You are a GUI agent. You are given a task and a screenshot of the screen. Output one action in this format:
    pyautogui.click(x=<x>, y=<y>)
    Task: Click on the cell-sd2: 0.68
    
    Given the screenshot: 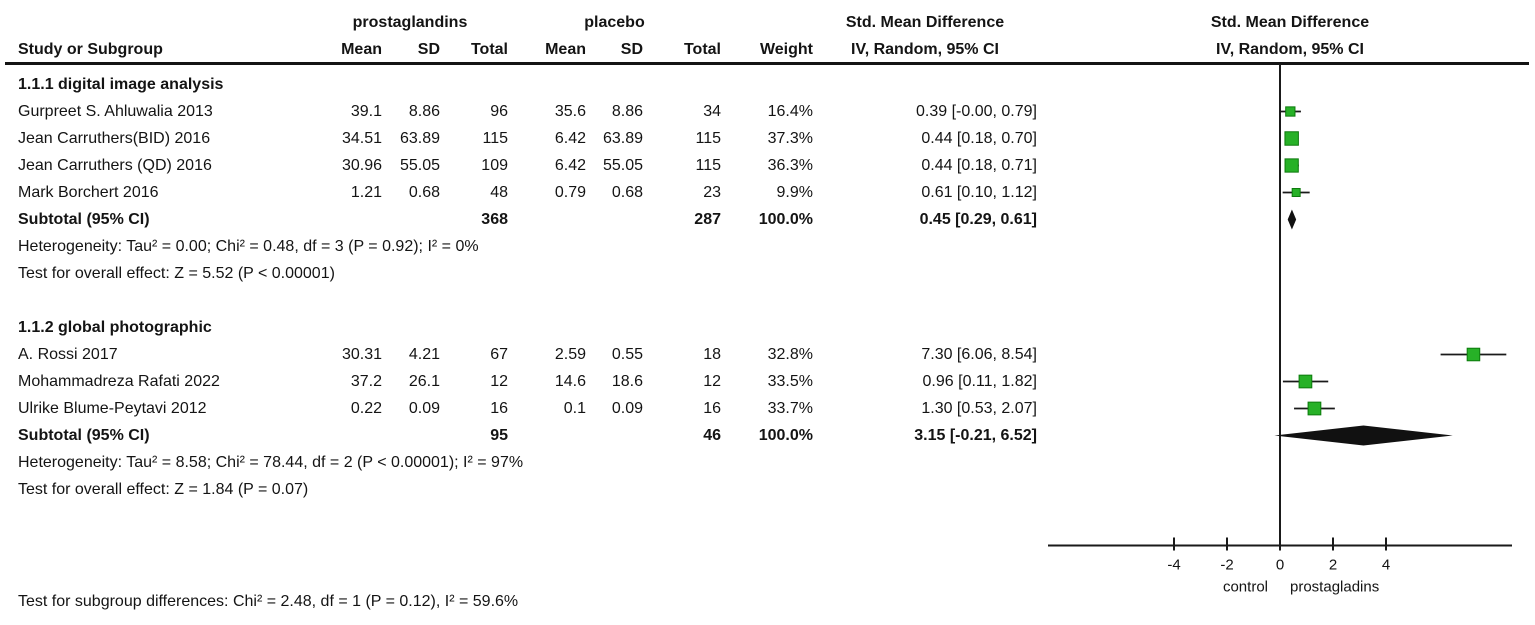 What is the action you would take?
    pyautogui.click(x=627, y=192)
    